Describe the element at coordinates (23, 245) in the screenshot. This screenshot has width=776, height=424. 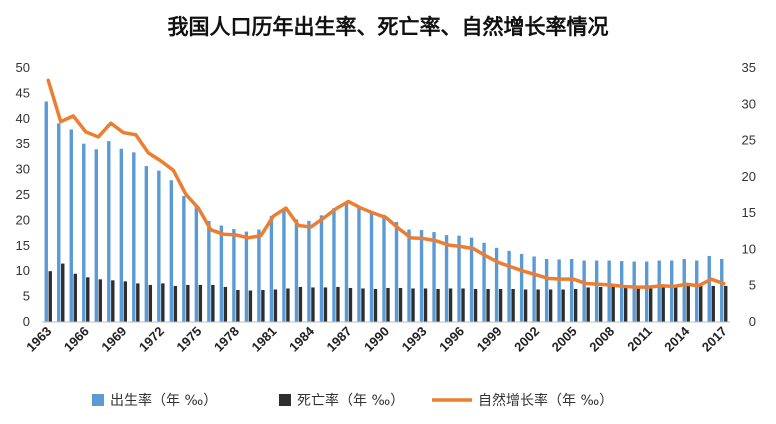
I see `left-axis-tick-label: 15` at that location.